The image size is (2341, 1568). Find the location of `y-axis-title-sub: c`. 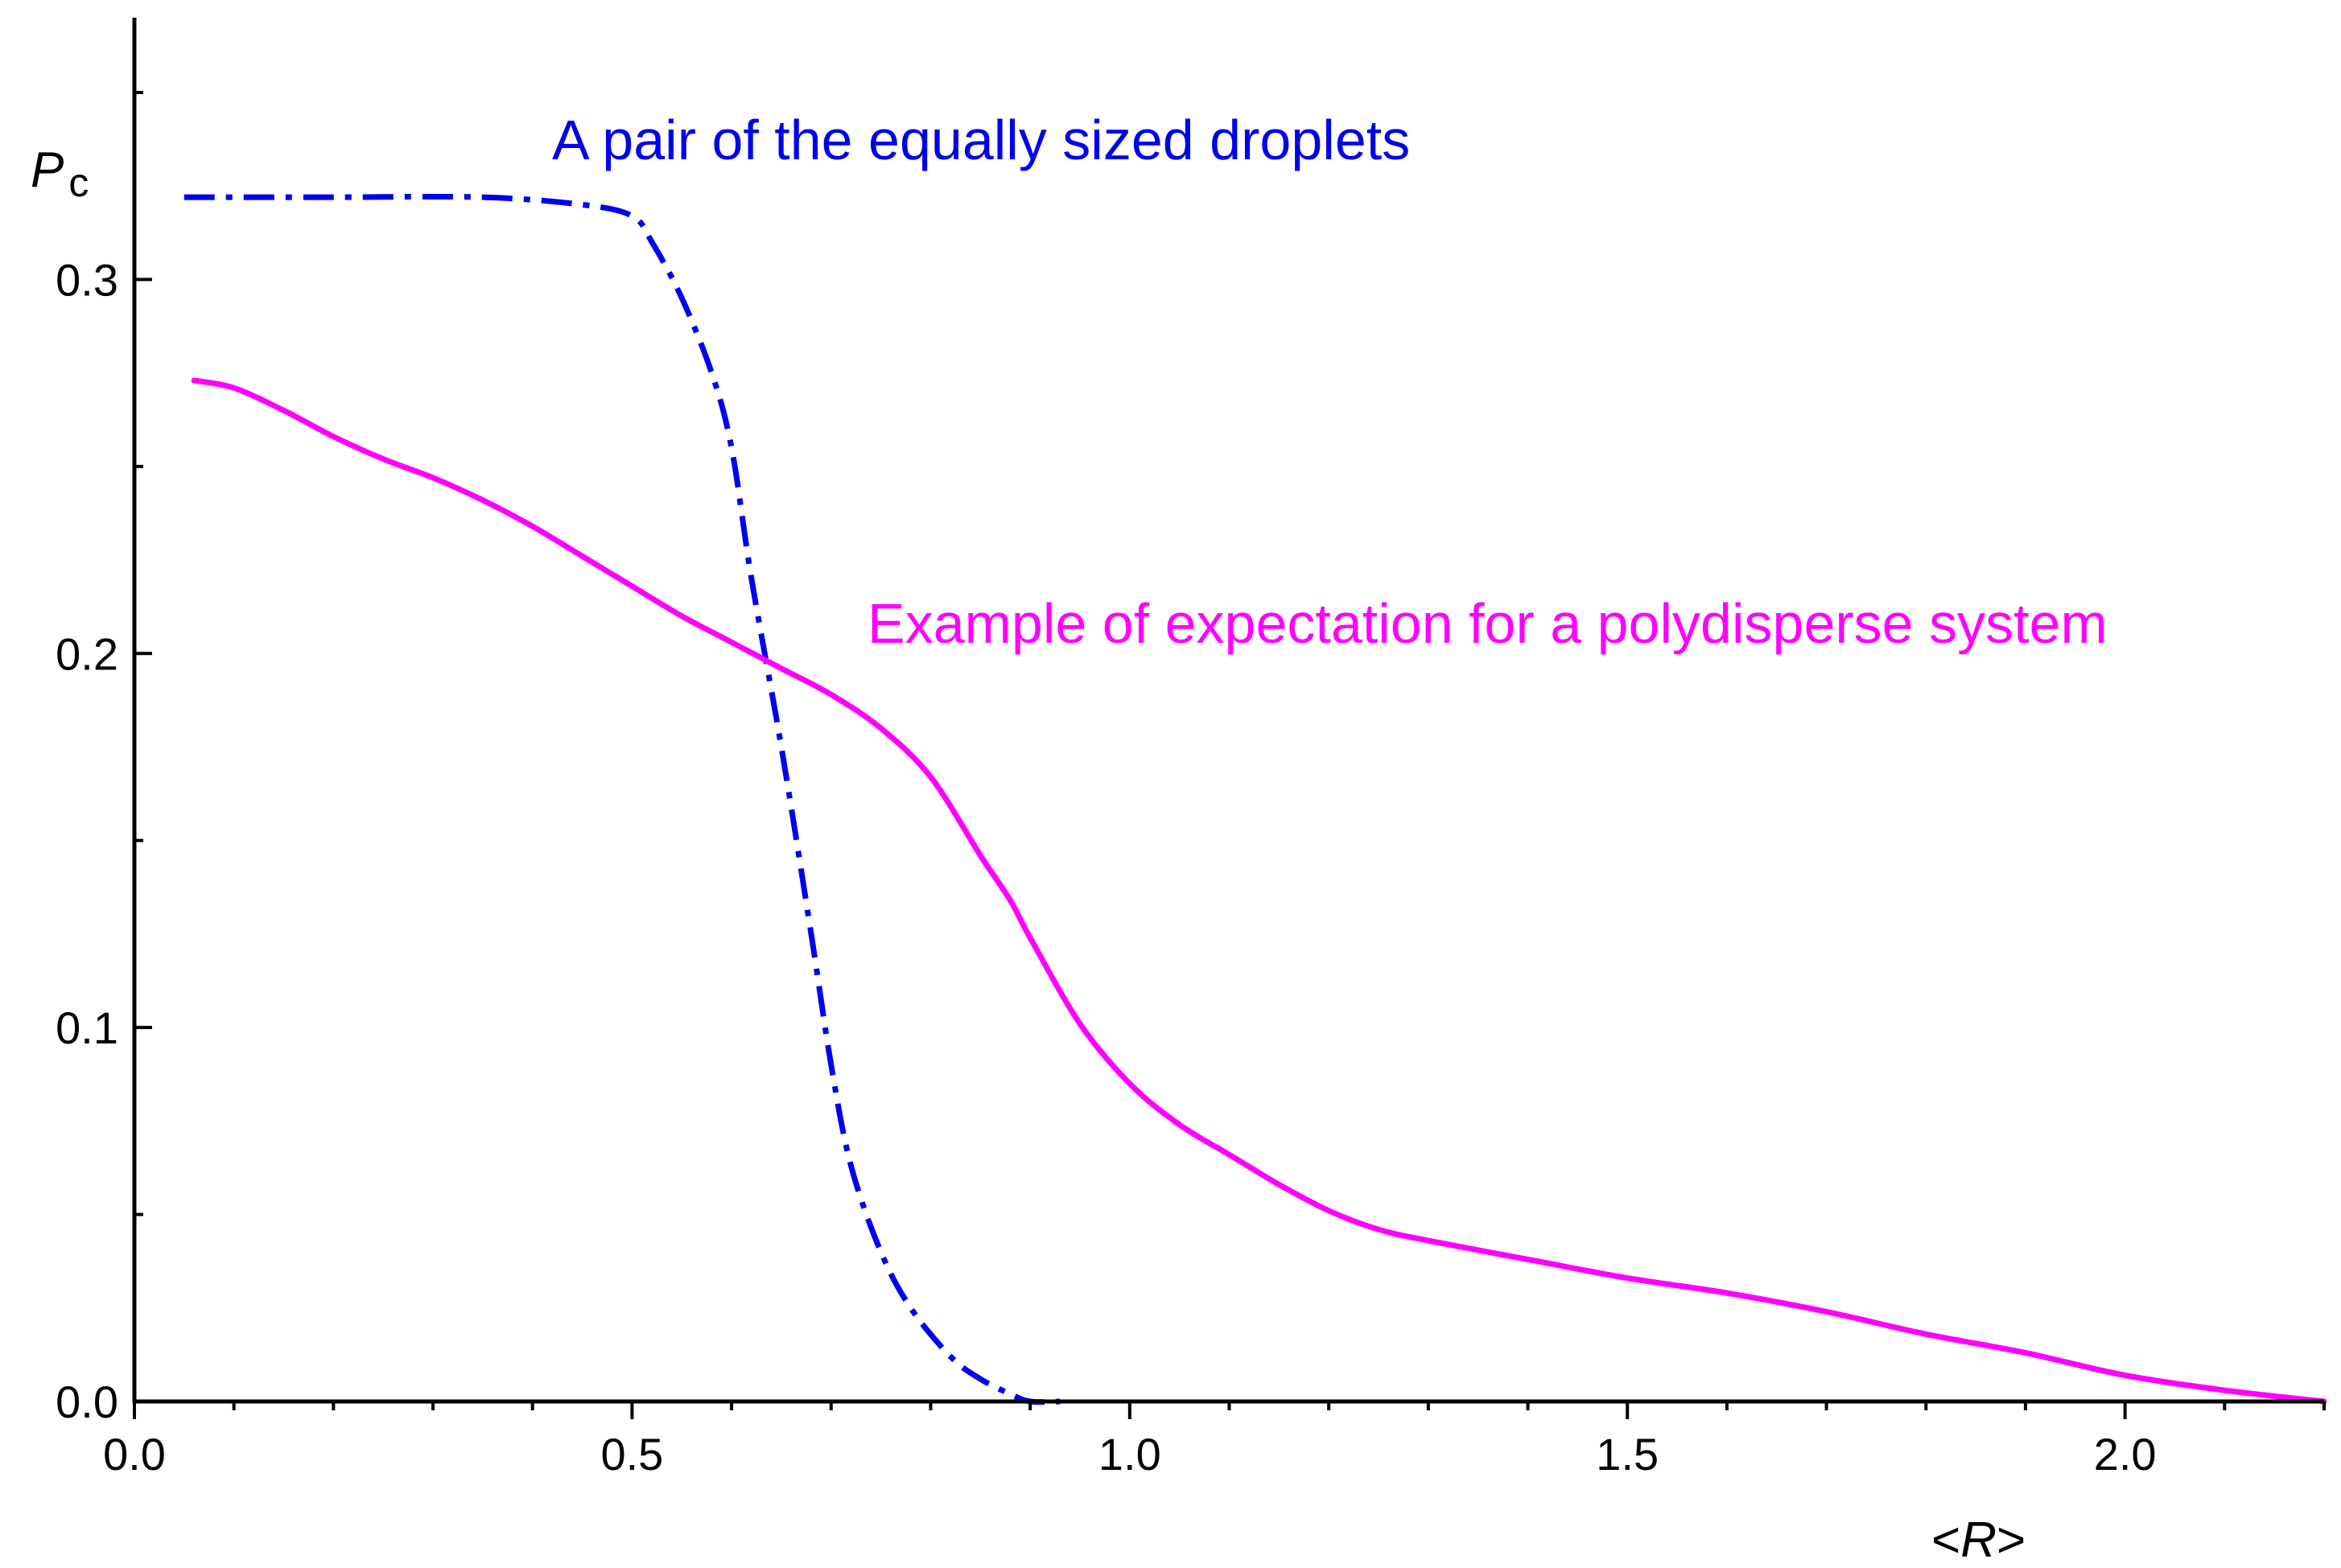

y-axis-title-sub: c is located at coordinates (78, 182).